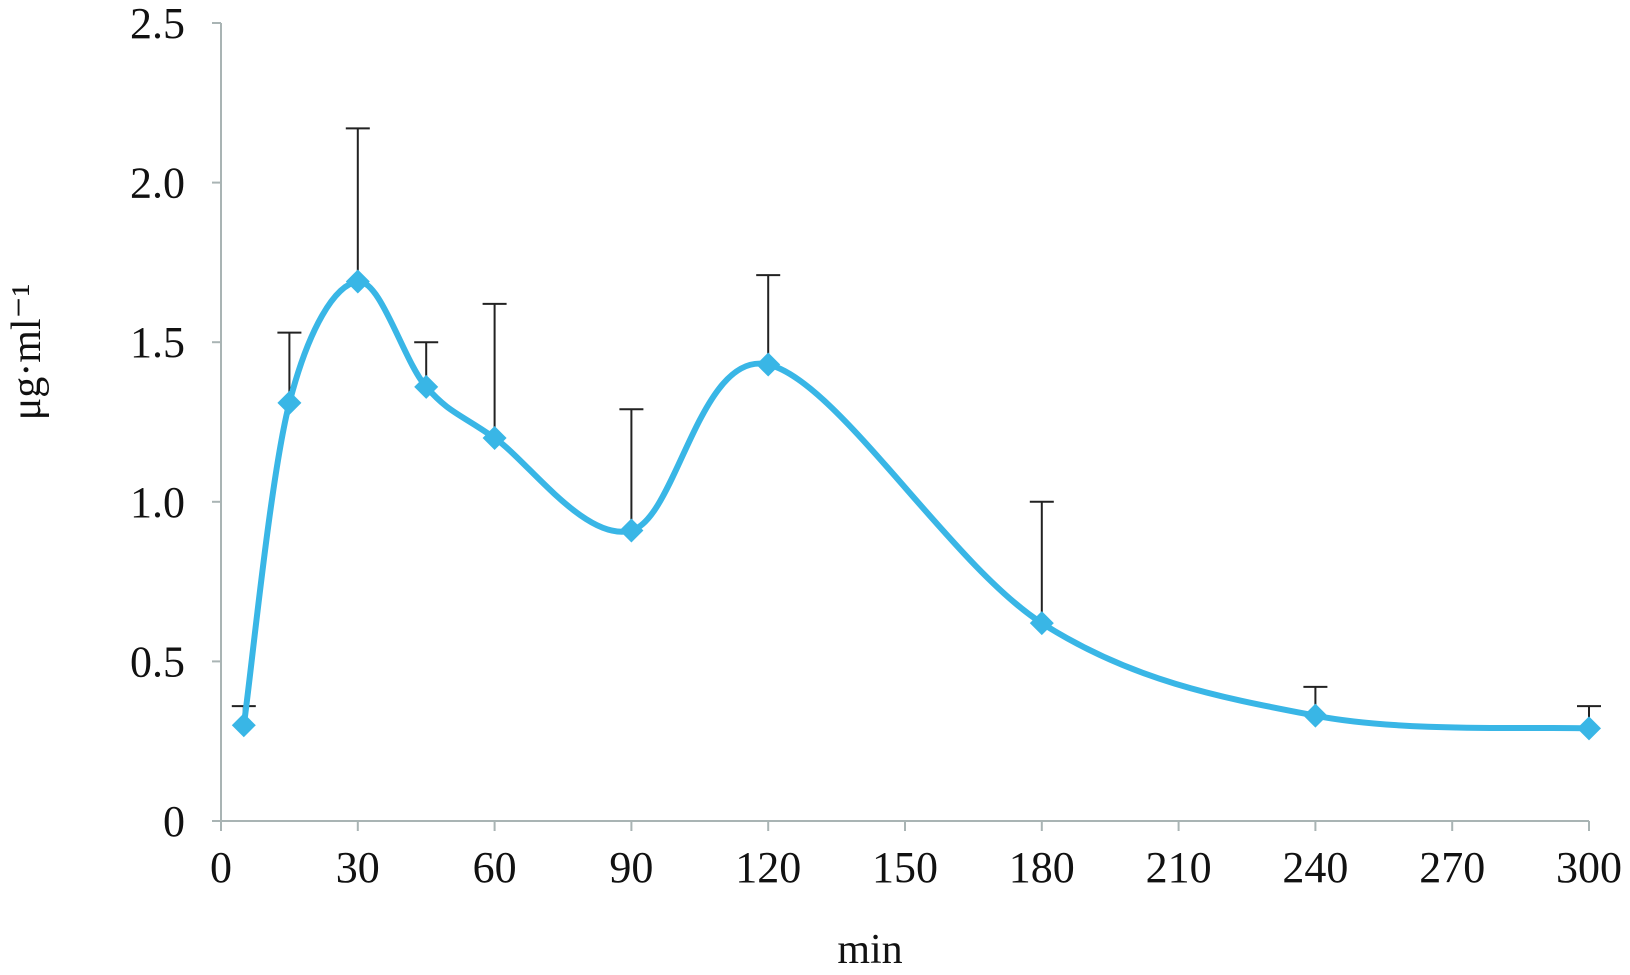 The width and height of the screenshot is (1630, 975). What do you see at coordinates (358, 867) in the screenshot?
I see `x-tick-label: 30` at bounding box center [358, 867].